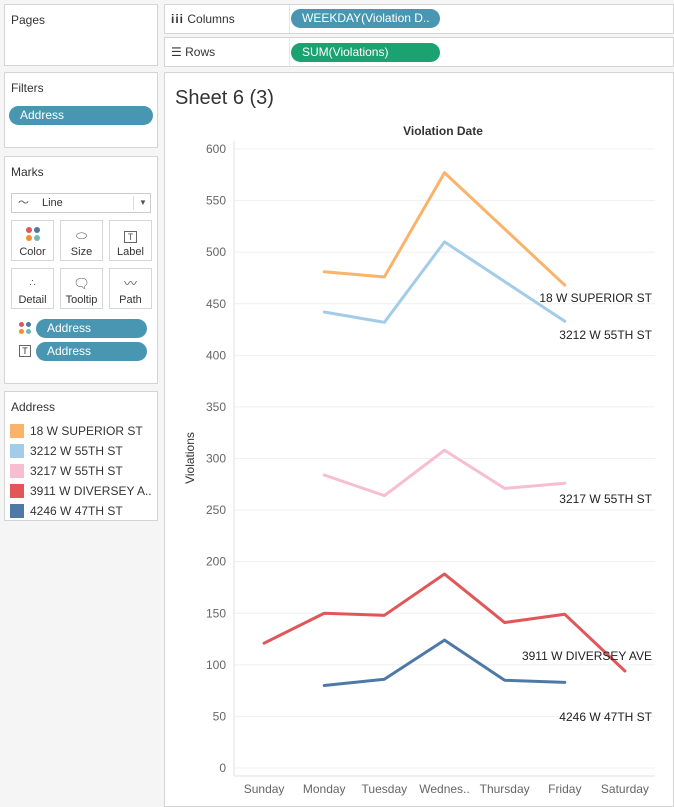 The width and height of the screenshot is (674, 807). What do you see at coordinates (32, 252) in the screenshot?
I see `color-button-label: Color` at bounding box center [32, 252].